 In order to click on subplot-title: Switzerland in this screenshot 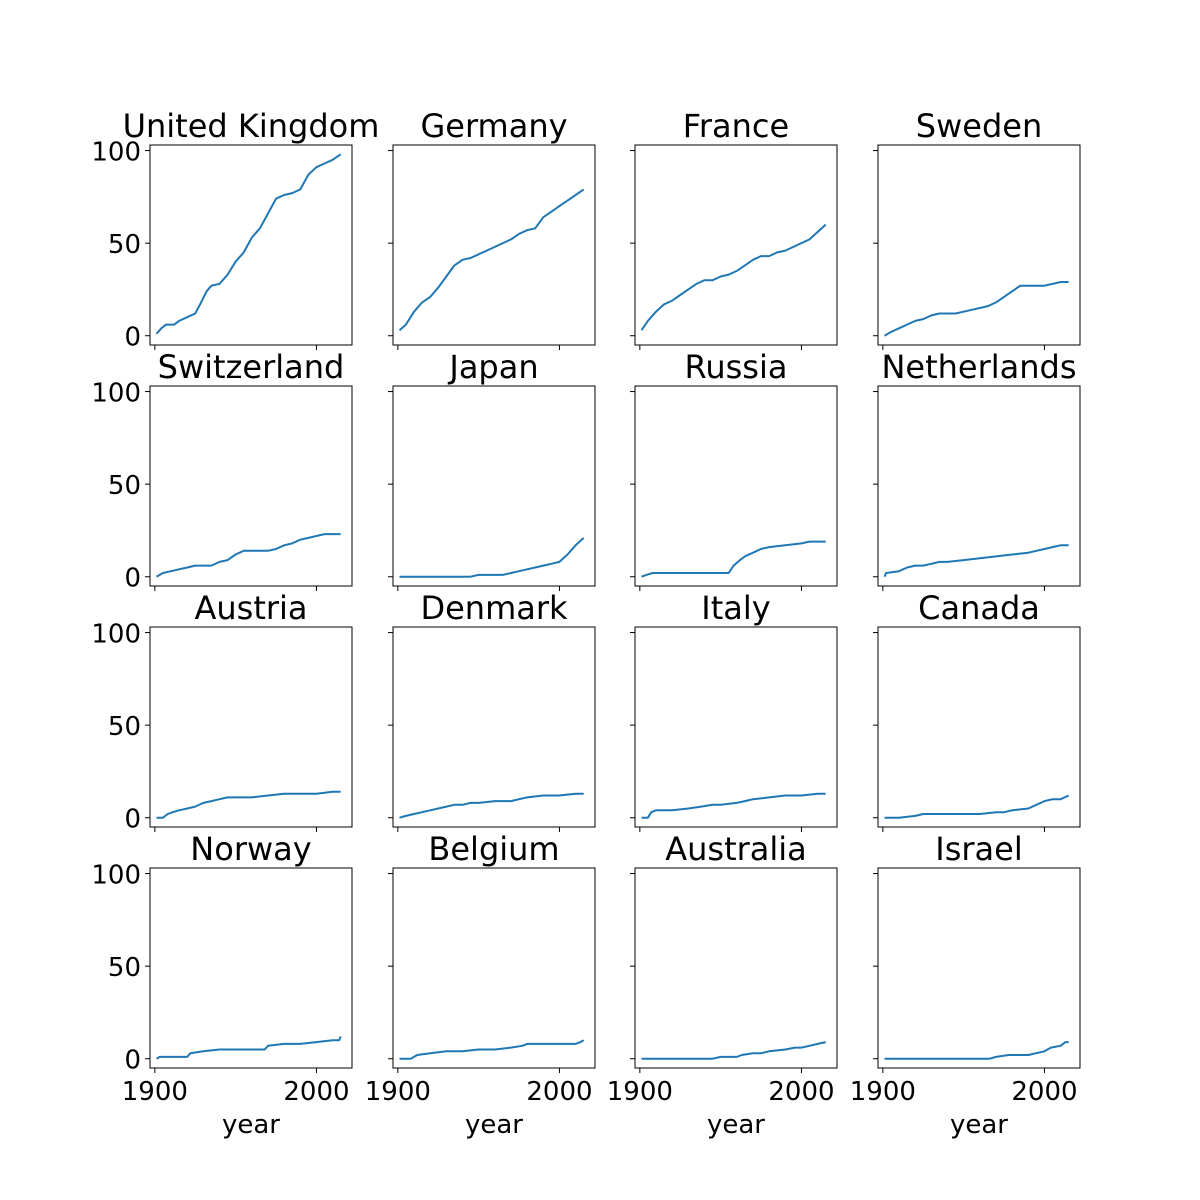, I will do `click(251, 367)`.